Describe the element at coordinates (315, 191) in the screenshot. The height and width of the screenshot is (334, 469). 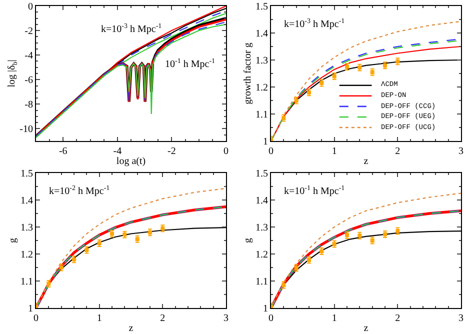
I see `annotation: k=10$^{-1}$ h Mpc$^{-1}$` at that location.